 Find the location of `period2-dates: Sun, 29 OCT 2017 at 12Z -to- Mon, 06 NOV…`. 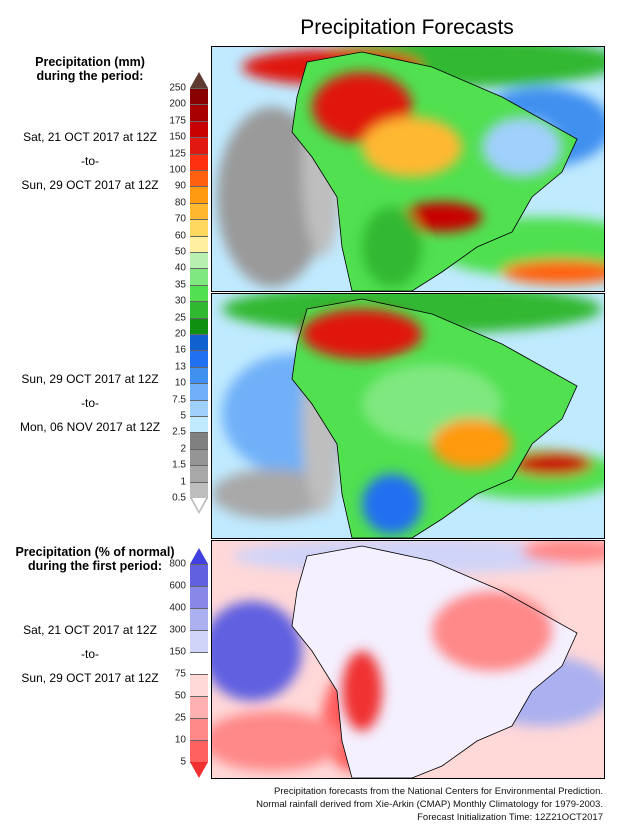

period2-dates: Sun, 29 OCT 2017 at 12Z -to- Mon, 06 NOV… is located at coordinates (90, 403).